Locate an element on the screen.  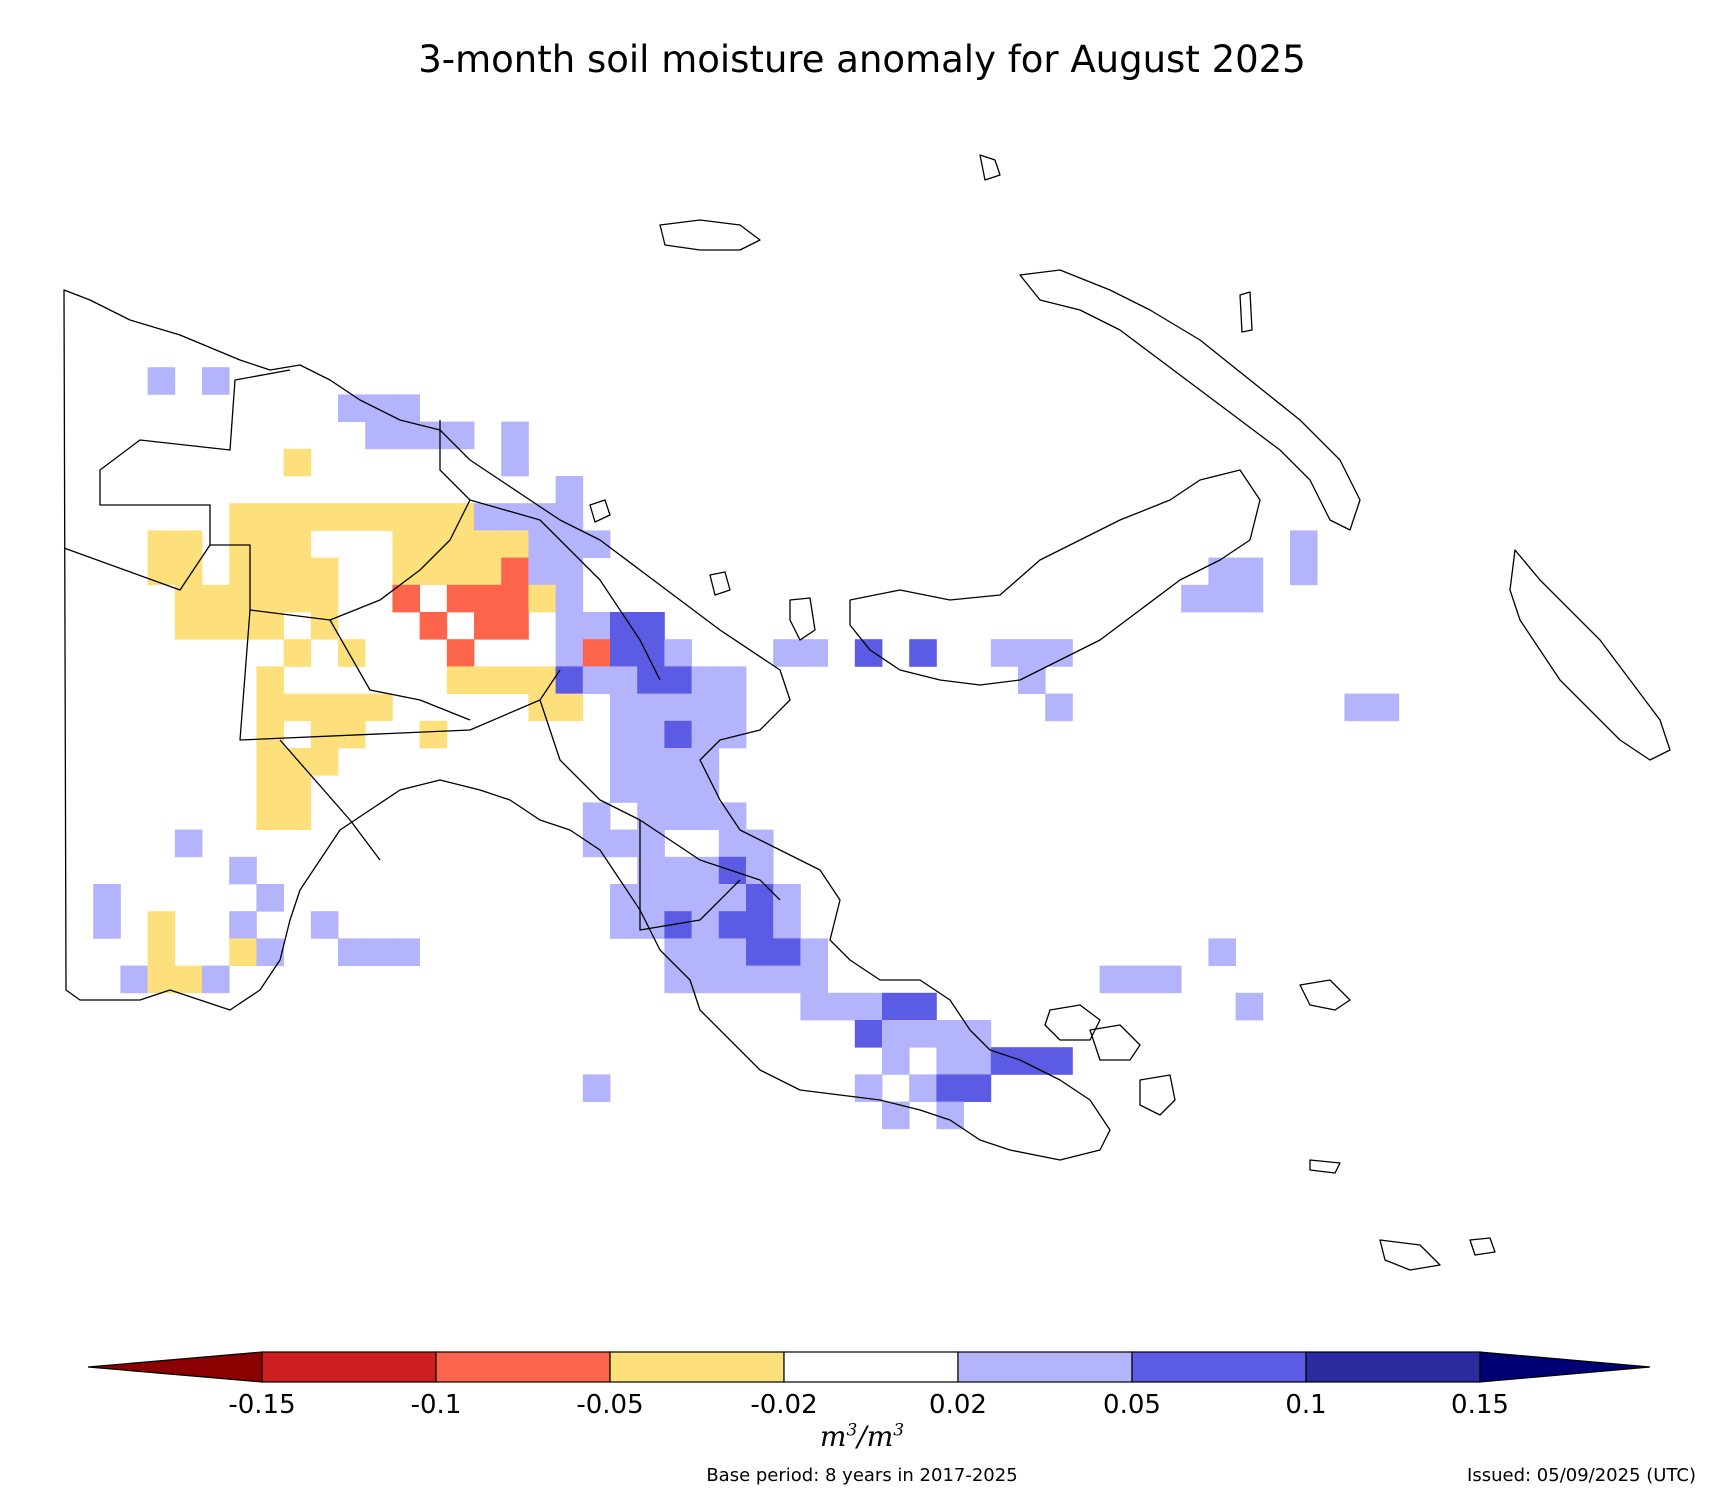
colorbar-tick-label: -0.05 is located at coordinates (610, 1405).